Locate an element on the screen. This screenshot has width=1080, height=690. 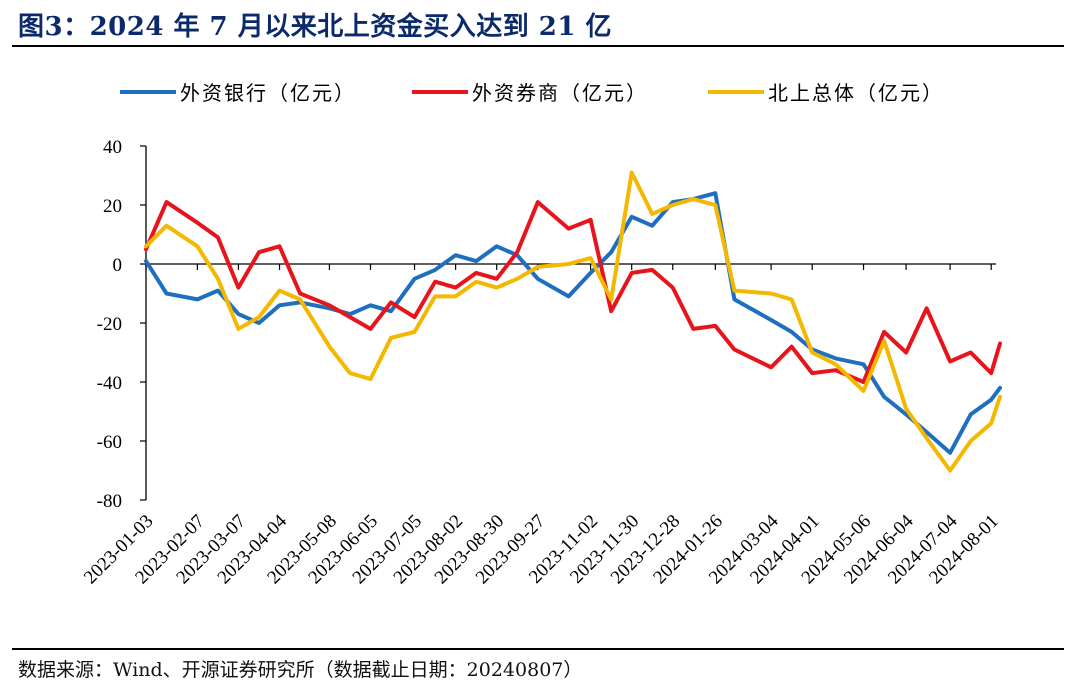
y-tick-label: 20 is located at coordinates (112, 206).